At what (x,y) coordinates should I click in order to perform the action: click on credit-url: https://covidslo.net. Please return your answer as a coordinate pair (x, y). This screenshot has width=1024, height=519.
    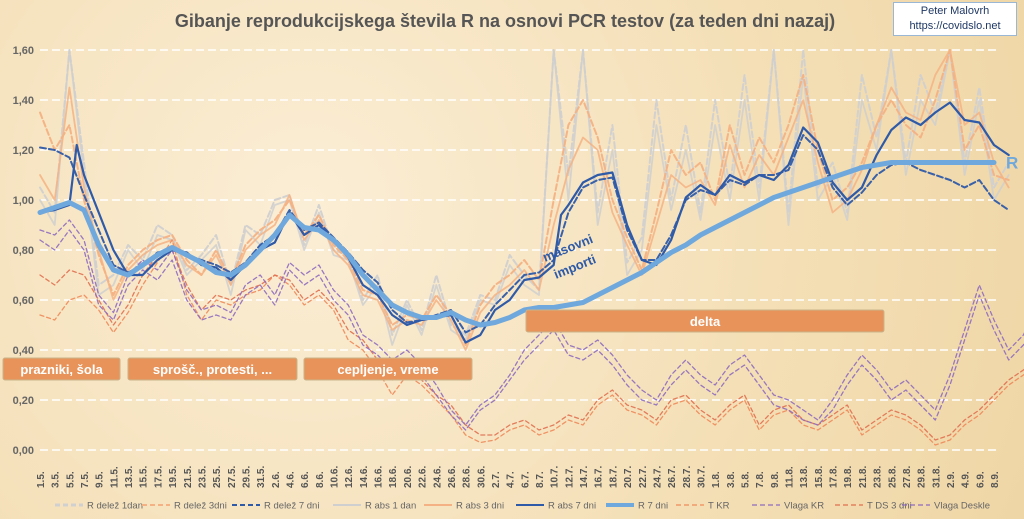
    Looking at the image, I should click on (955, 26).